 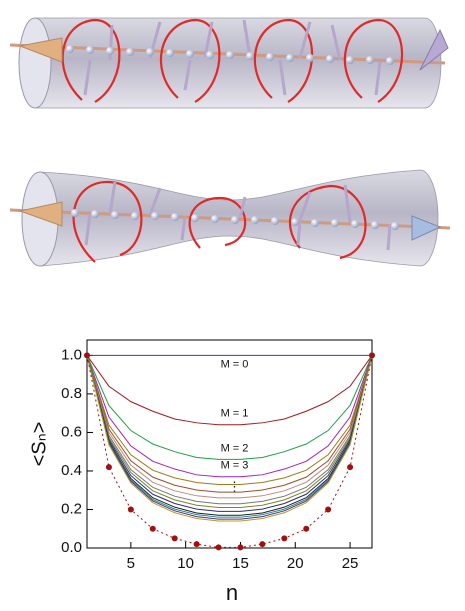 What do you see at coordinates (71, 547) in the screenshot?
I see `y-tick-label: 0.0` at bounding box center [71, 547].